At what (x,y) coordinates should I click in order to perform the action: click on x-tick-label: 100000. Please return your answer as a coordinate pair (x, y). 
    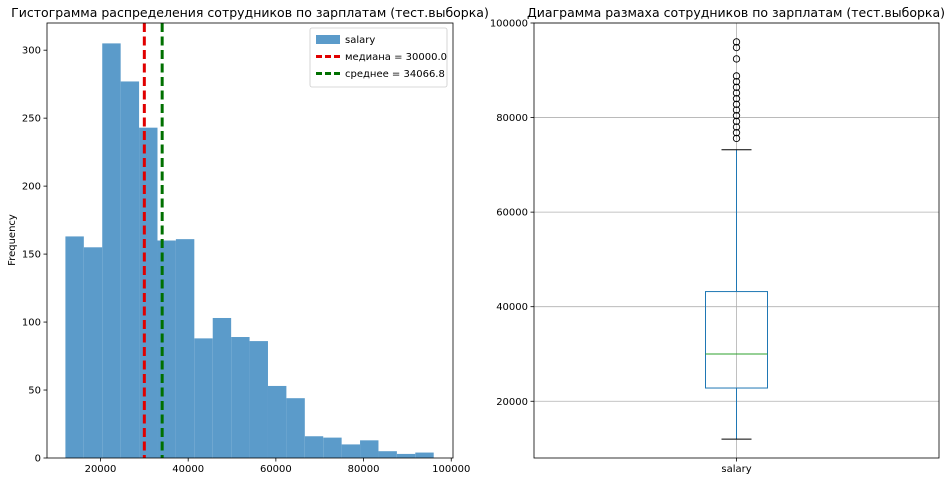
    Looking at the image, I should click on (451, 469).